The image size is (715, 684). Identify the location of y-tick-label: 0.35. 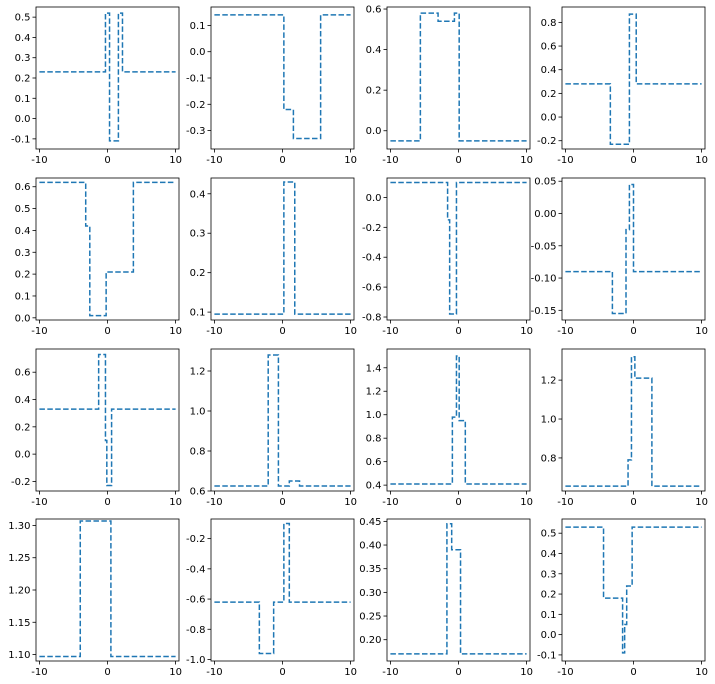
(370, 569).